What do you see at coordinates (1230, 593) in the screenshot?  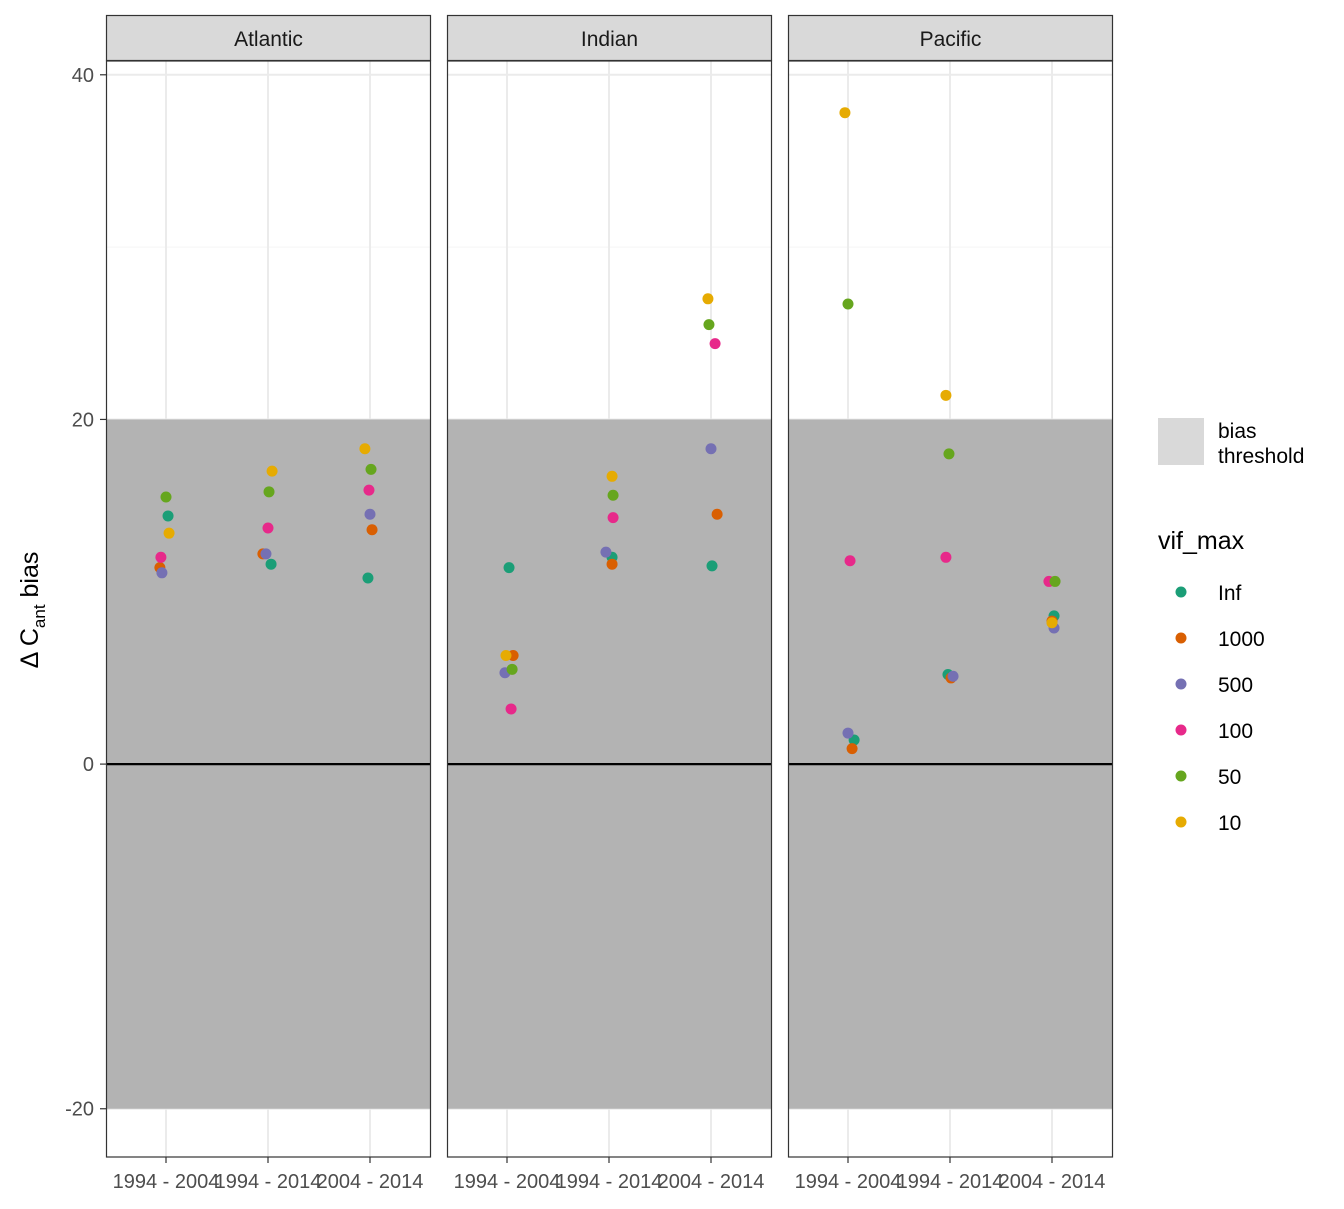 I see `legend-item-label: Inf` at bounding box center [1230, 593].